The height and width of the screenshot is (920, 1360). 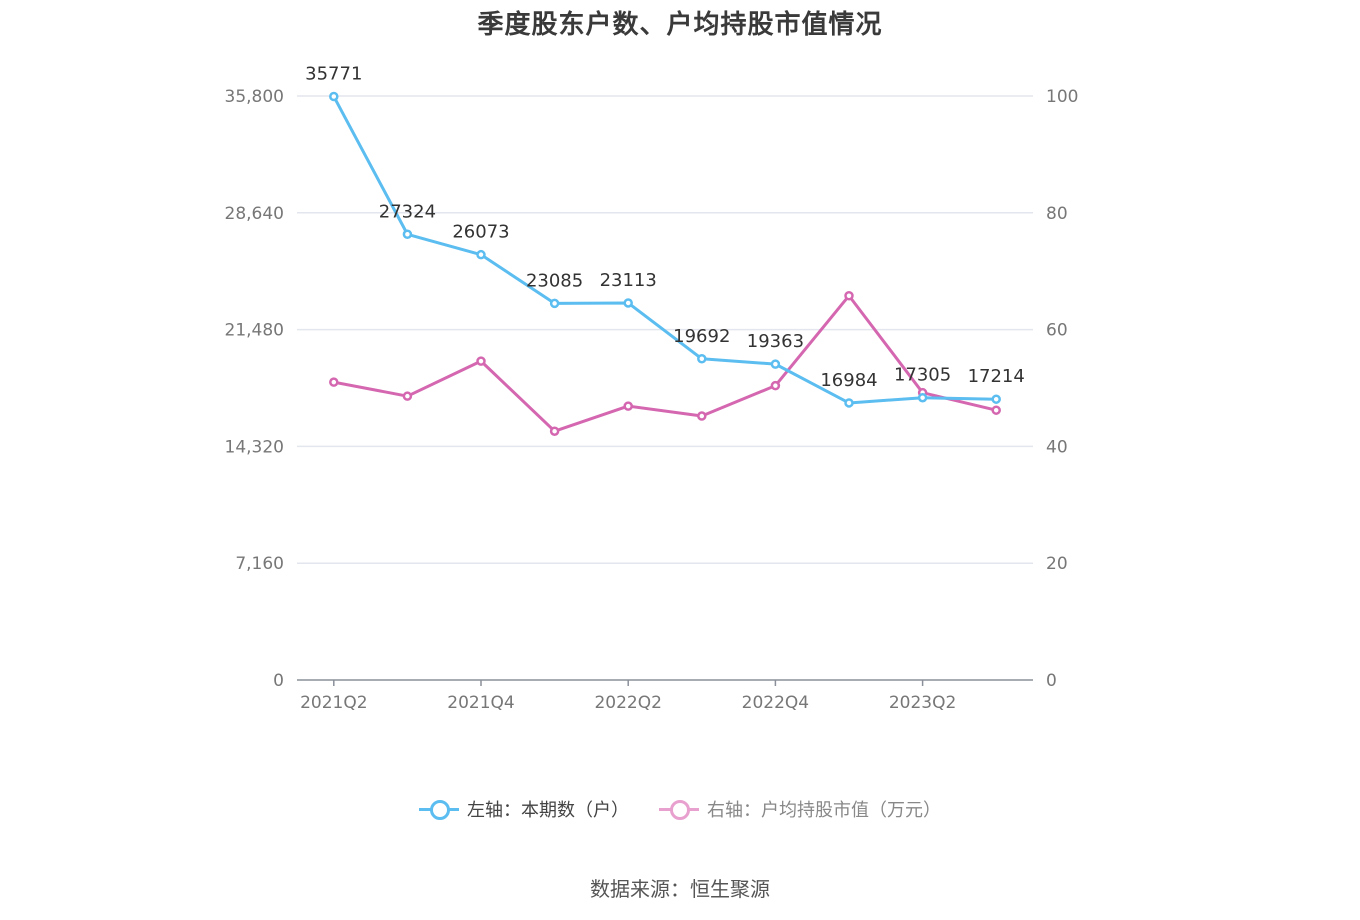 What do you see at coordinates (680, 25) in the screenshot?
I see `chart-title: 季度股东户数、户均持股市值情况` at bounding box center [680, 25].